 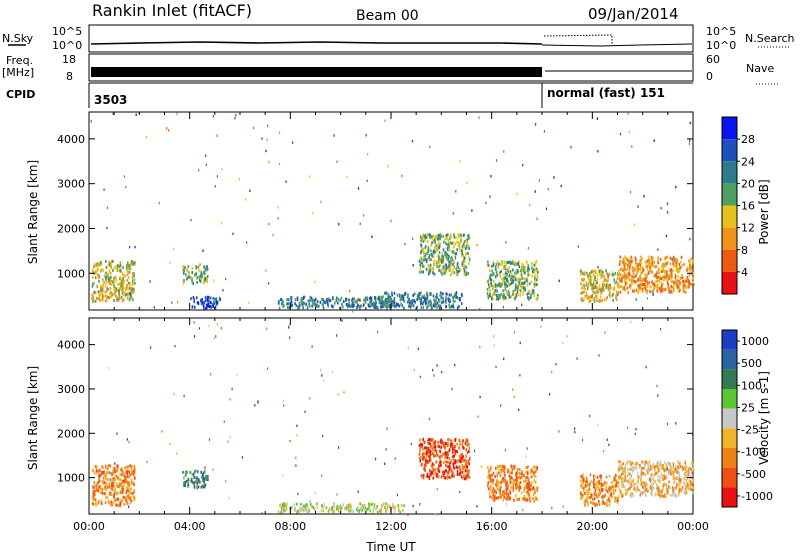 What do you see at coordinates (748, 183) in the screenshot?
I see `power-colorbar-label-4: 20` at bounding box center [748, 183].